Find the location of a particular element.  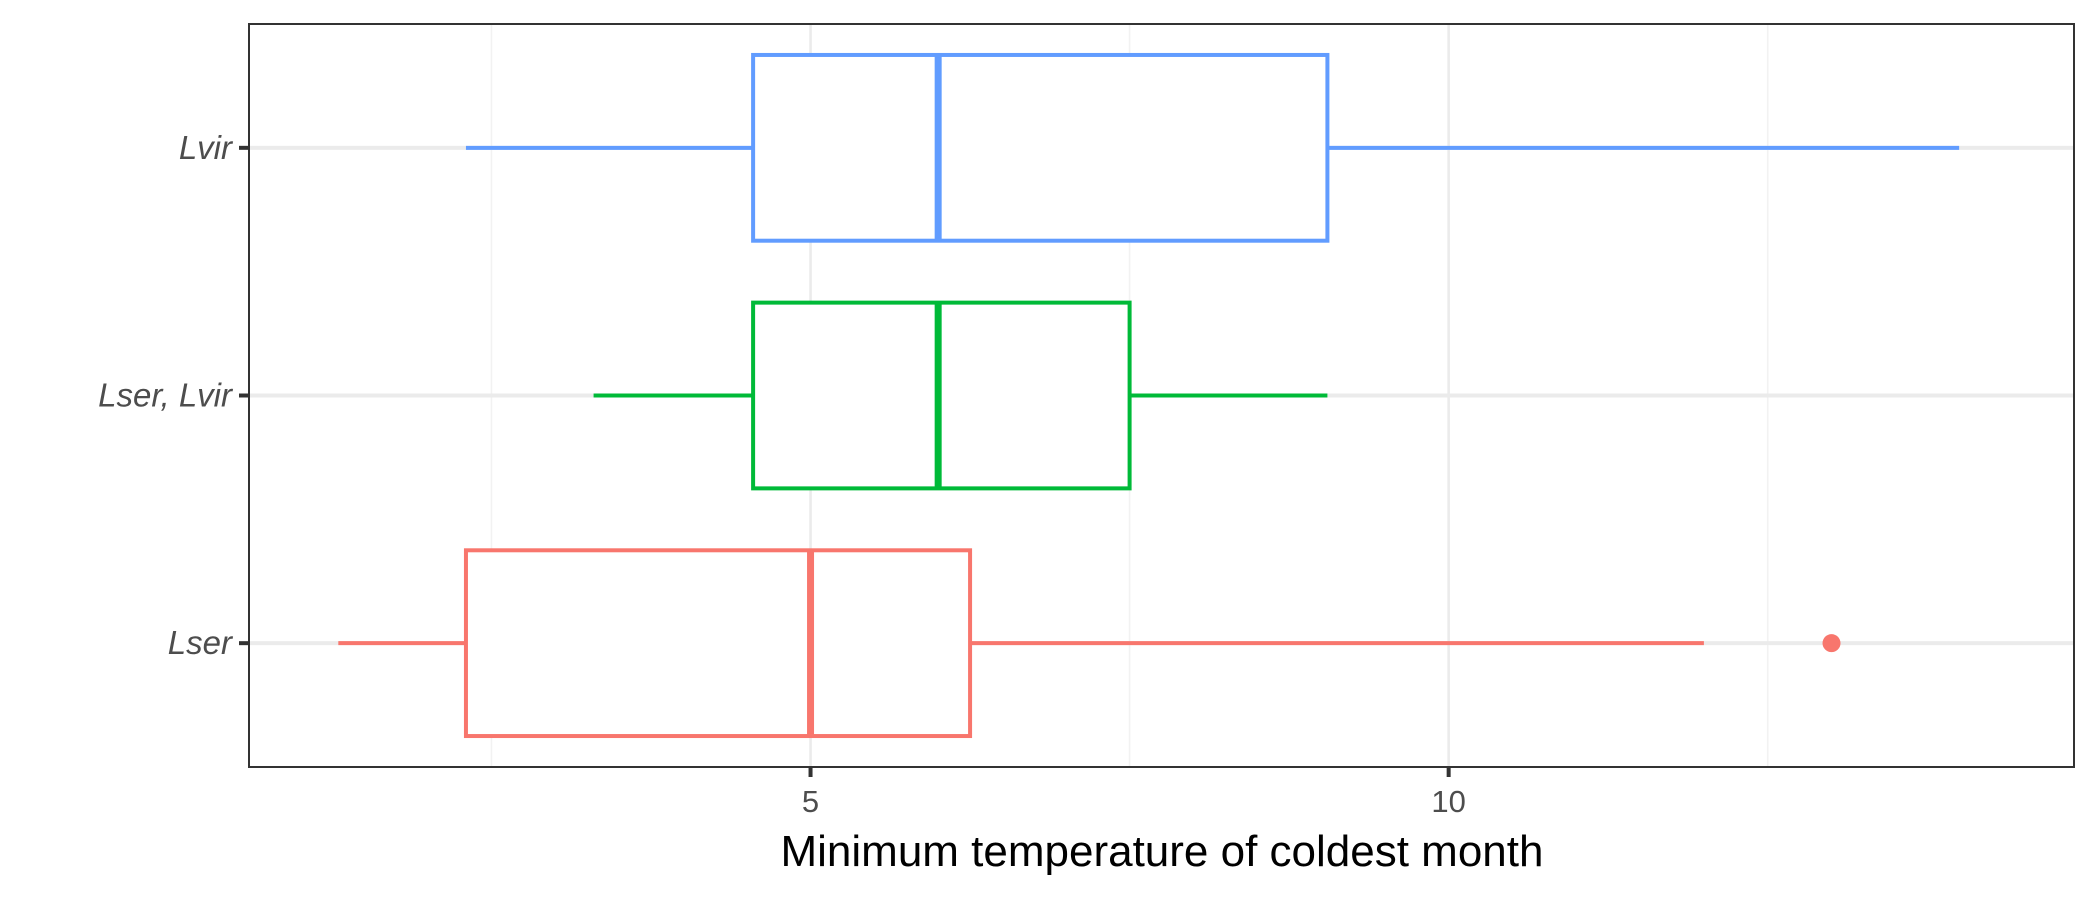

x-tick-label: 5 is located at coordinates (810, 801).